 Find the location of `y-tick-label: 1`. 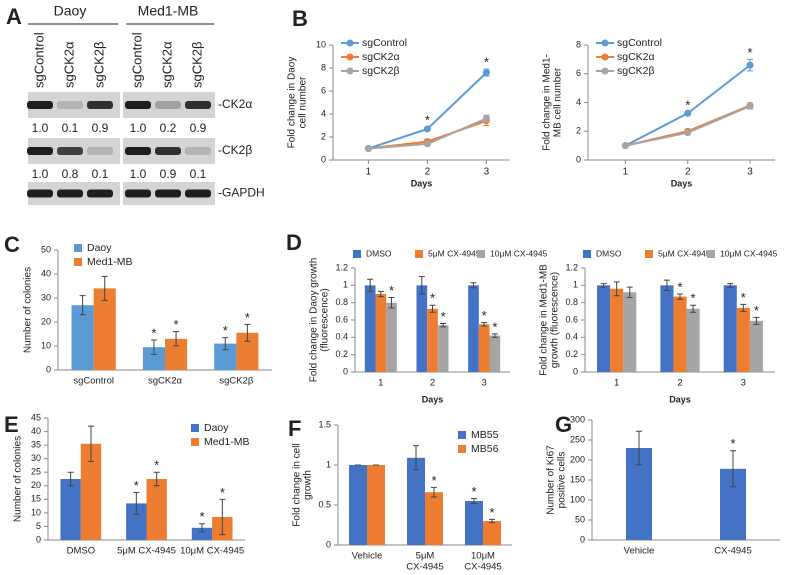

y-tick-label: 1 is located at coordinates (345, 285).